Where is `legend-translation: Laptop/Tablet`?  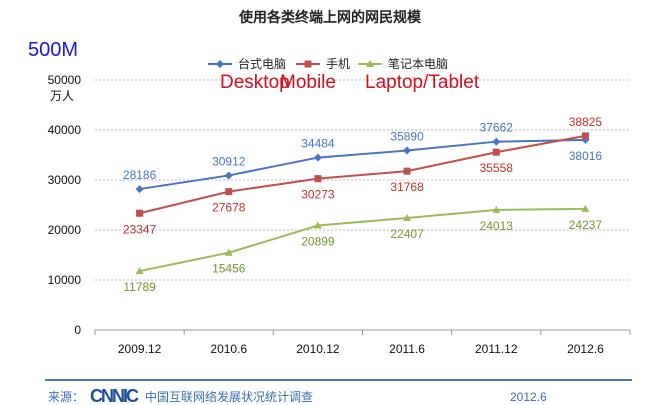
legend-translation: Laptop/Tablet is located at coordinates (422, 82).